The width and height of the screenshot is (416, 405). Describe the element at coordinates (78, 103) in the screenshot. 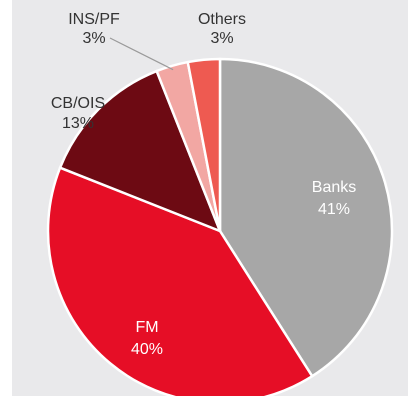

I see `label-cb-ois-name: CB/OIS` at that location.